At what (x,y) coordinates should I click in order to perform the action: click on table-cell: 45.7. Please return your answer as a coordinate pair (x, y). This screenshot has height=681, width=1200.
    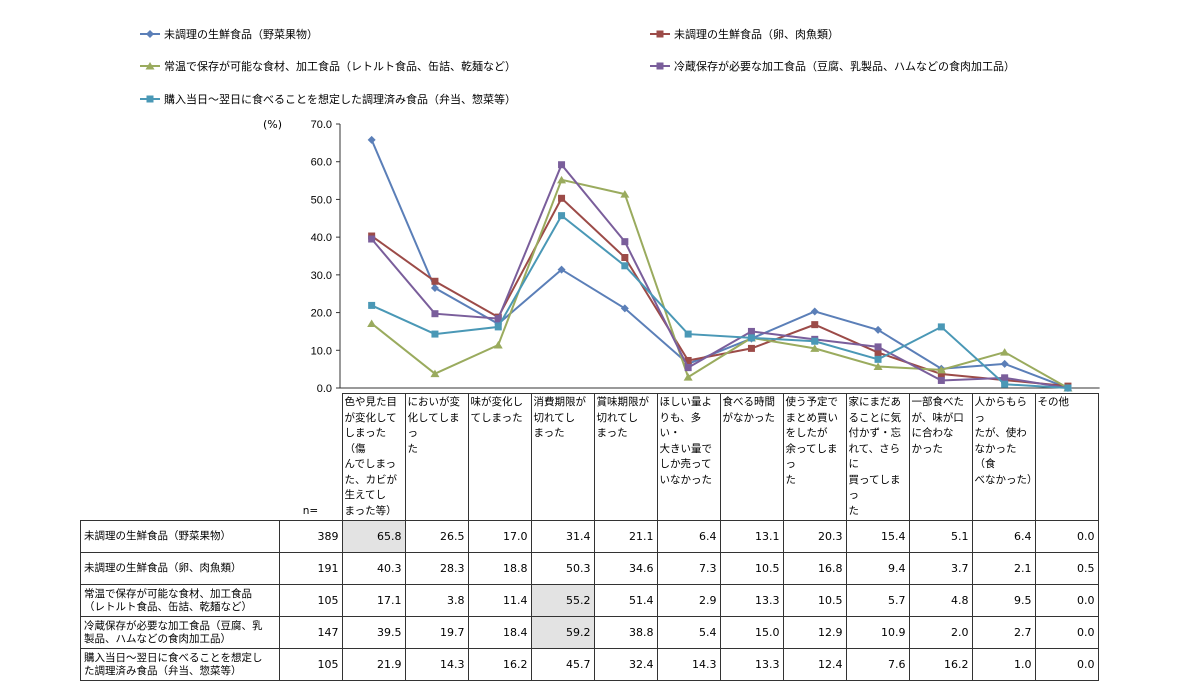
    Looking at the image, I should click on (562, 664).